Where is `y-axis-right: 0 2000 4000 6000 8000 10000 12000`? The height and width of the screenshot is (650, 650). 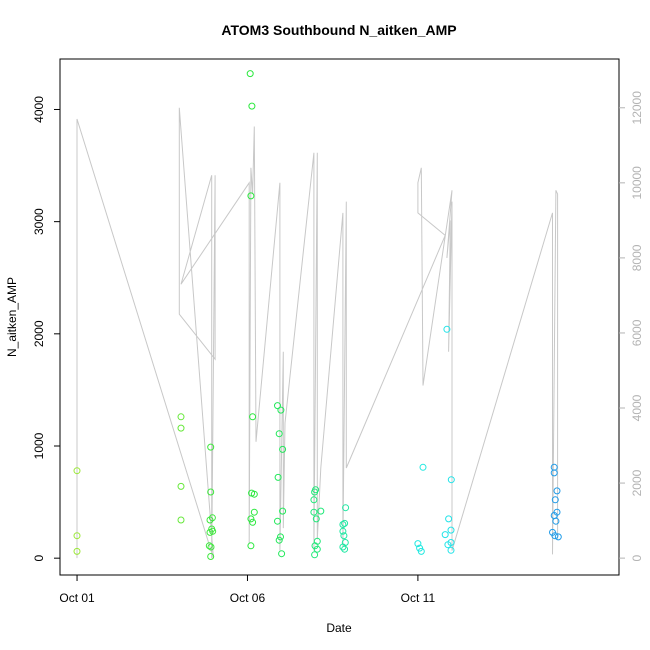
y-axis-right: 0 2000 4000 6000 8000 10000 12000 is located at coordinates (631, 326).